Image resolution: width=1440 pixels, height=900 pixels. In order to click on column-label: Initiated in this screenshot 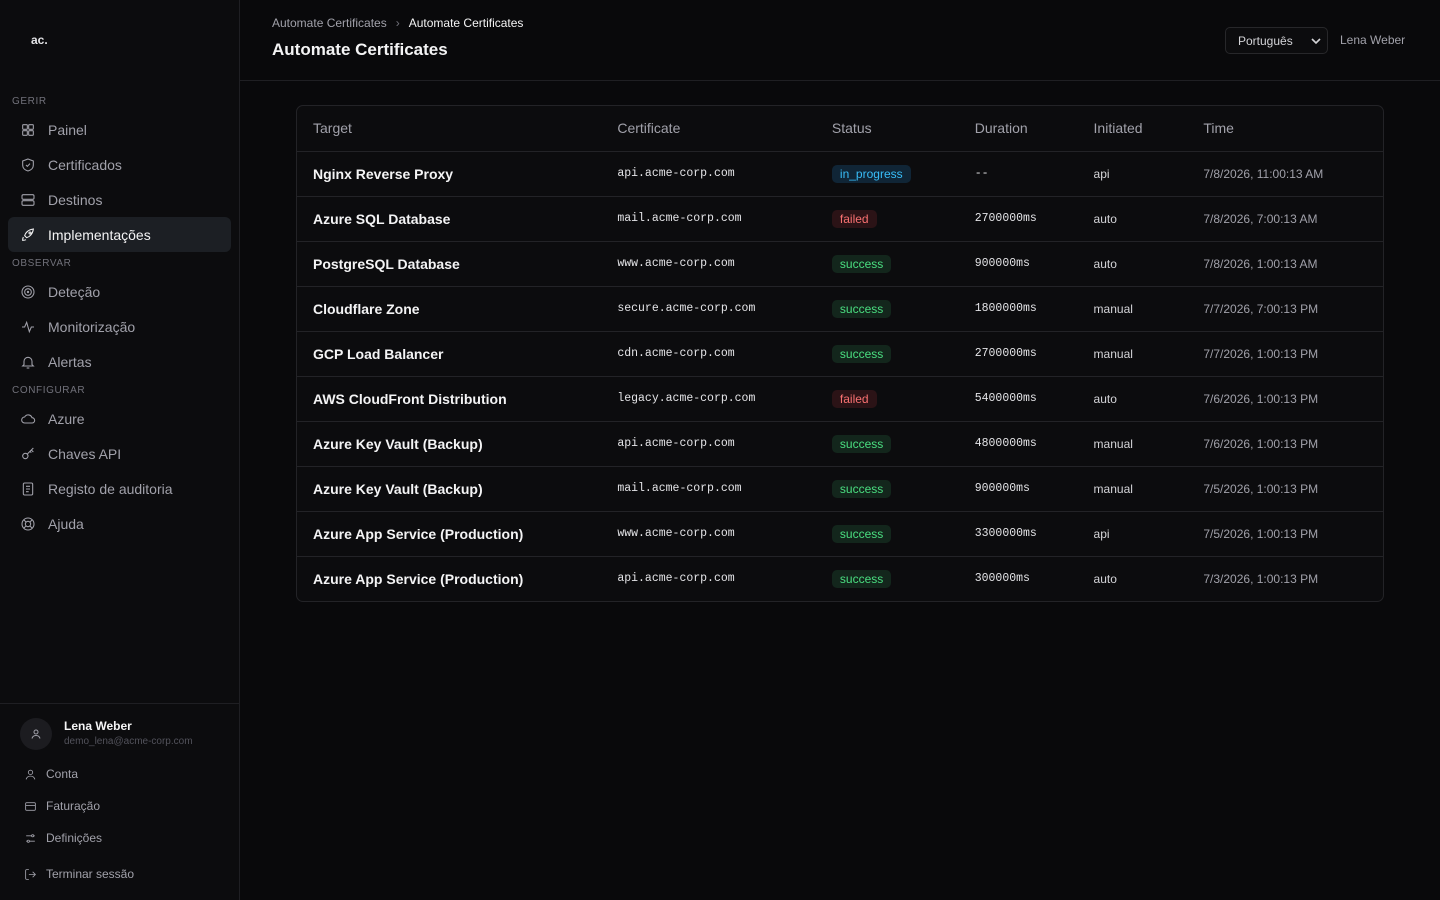, I will do `click(1118, 128)`.